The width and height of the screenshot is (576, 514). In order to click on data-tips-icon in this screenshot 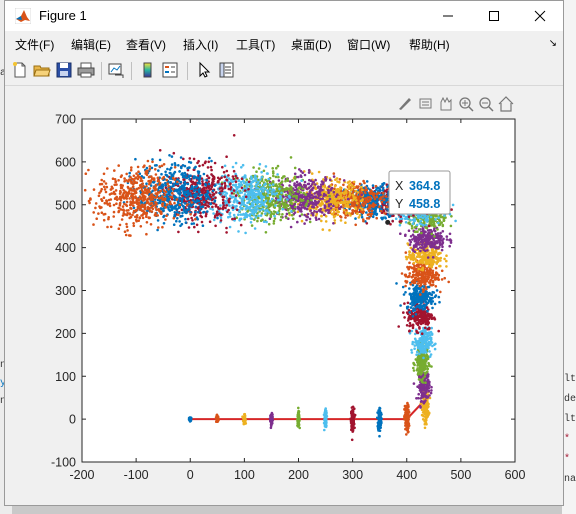, I will do `click(425, 103)`.